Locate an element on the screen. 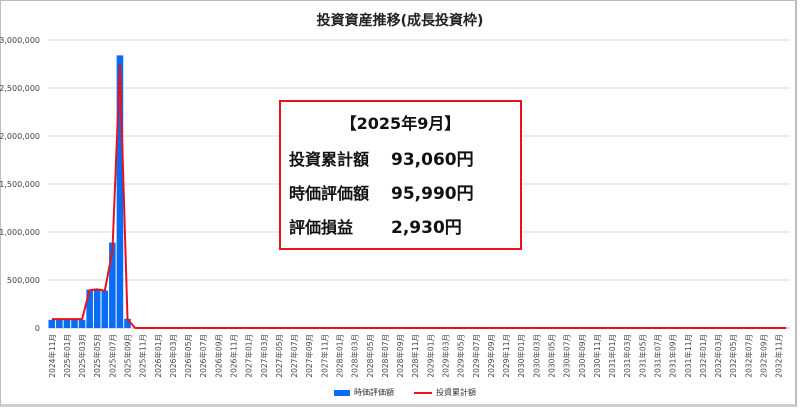 This screenshot has height=411, width=800. x-tick-label: 2032年05月 is located at coordinates (733, 356).